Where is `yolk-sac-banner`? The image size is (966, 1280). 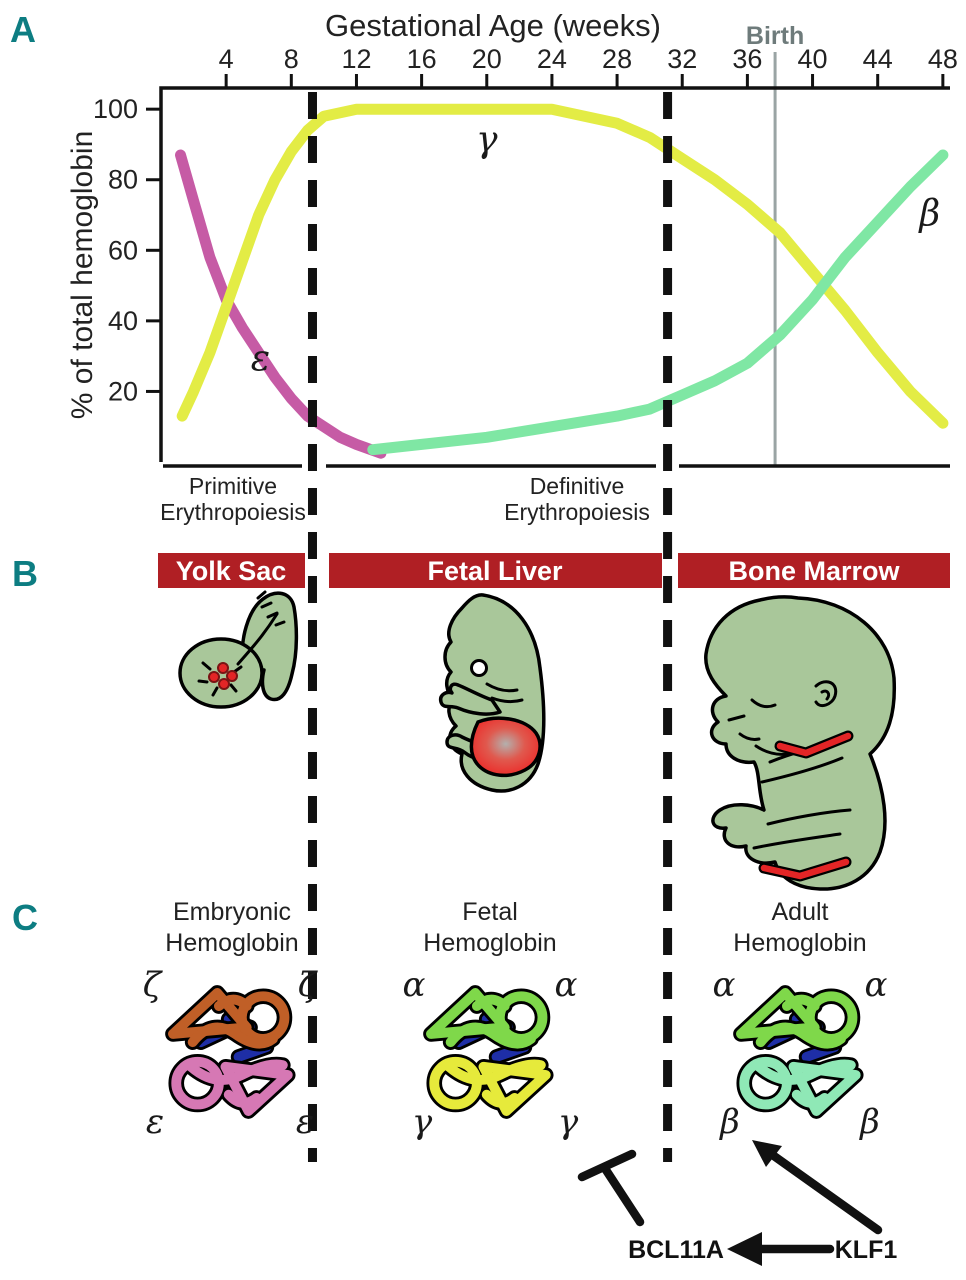
yolk-sac-banner is located at coordinates (231, 570).